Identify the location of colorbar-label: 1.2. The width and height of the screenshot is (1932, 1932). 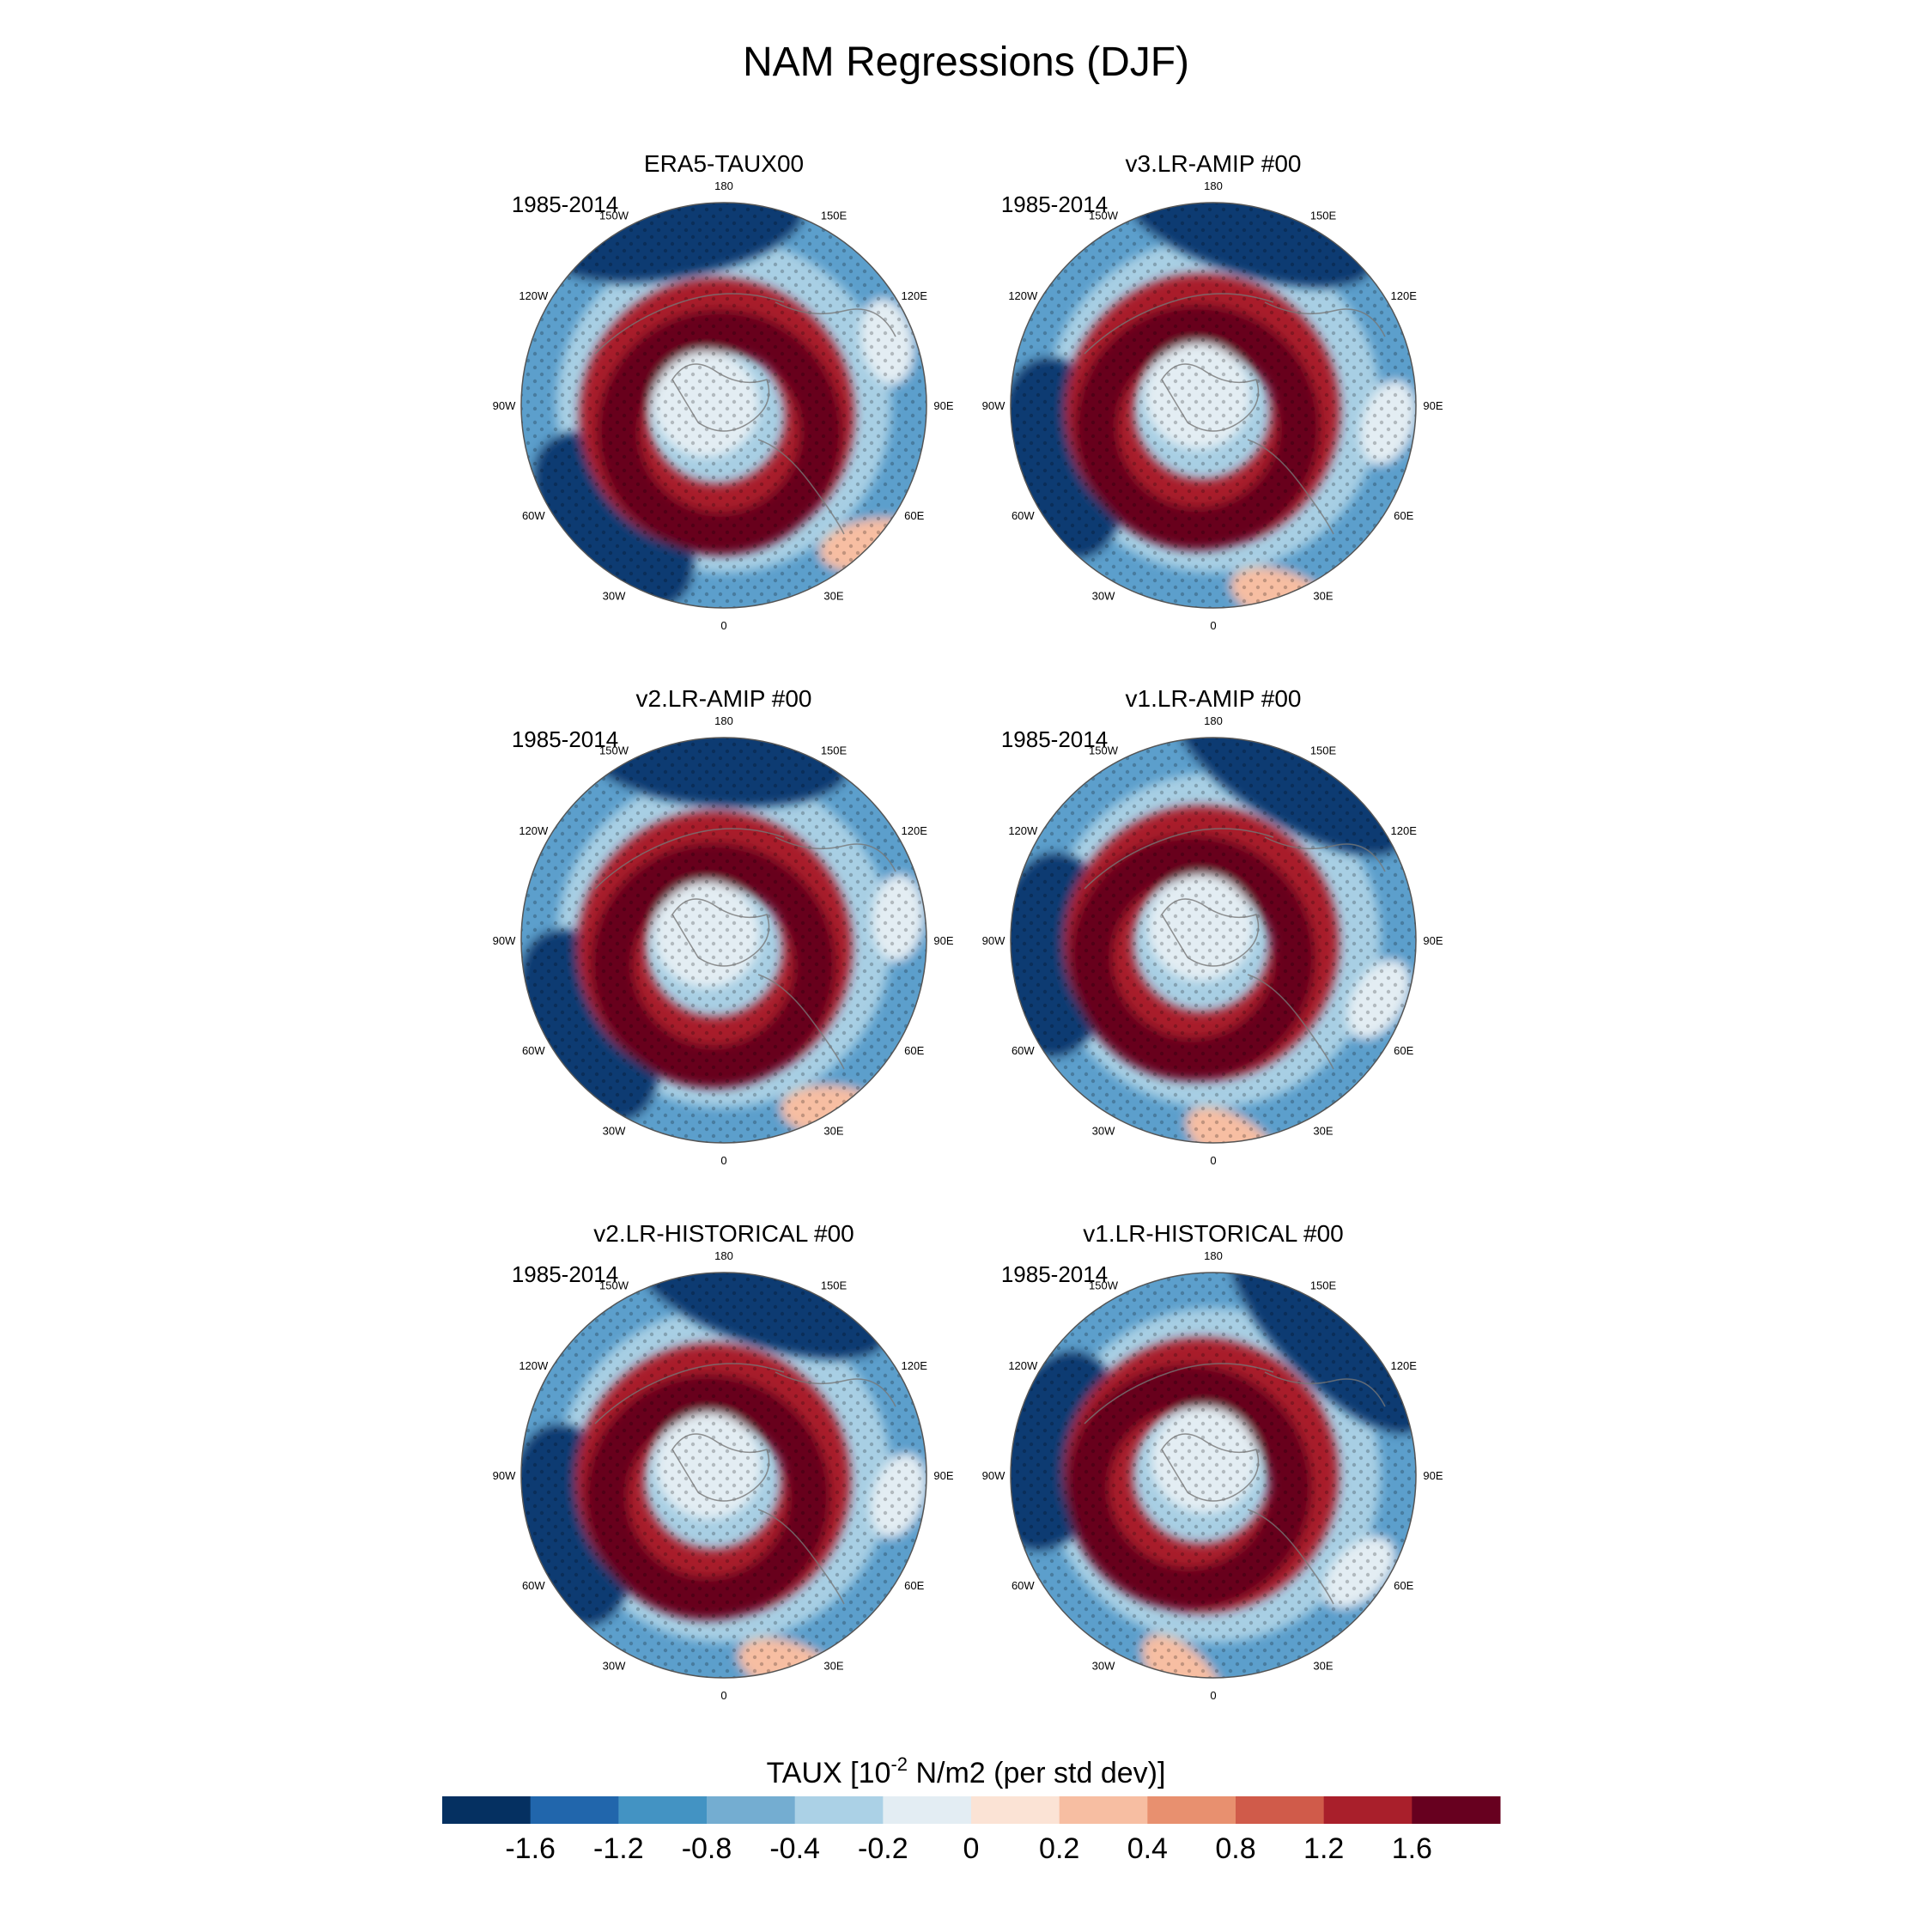
(1323, 1849).